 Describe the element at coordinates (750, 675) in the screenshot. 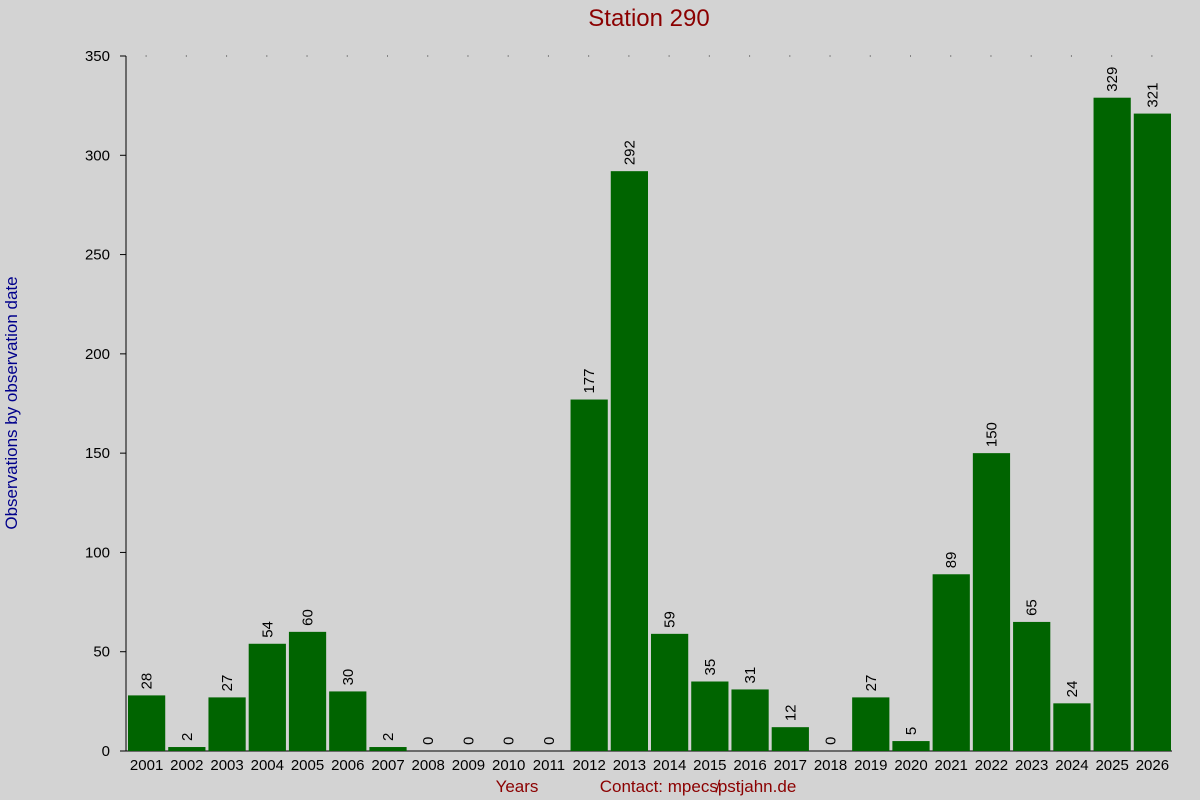

I see `data-label: 31` at that location.